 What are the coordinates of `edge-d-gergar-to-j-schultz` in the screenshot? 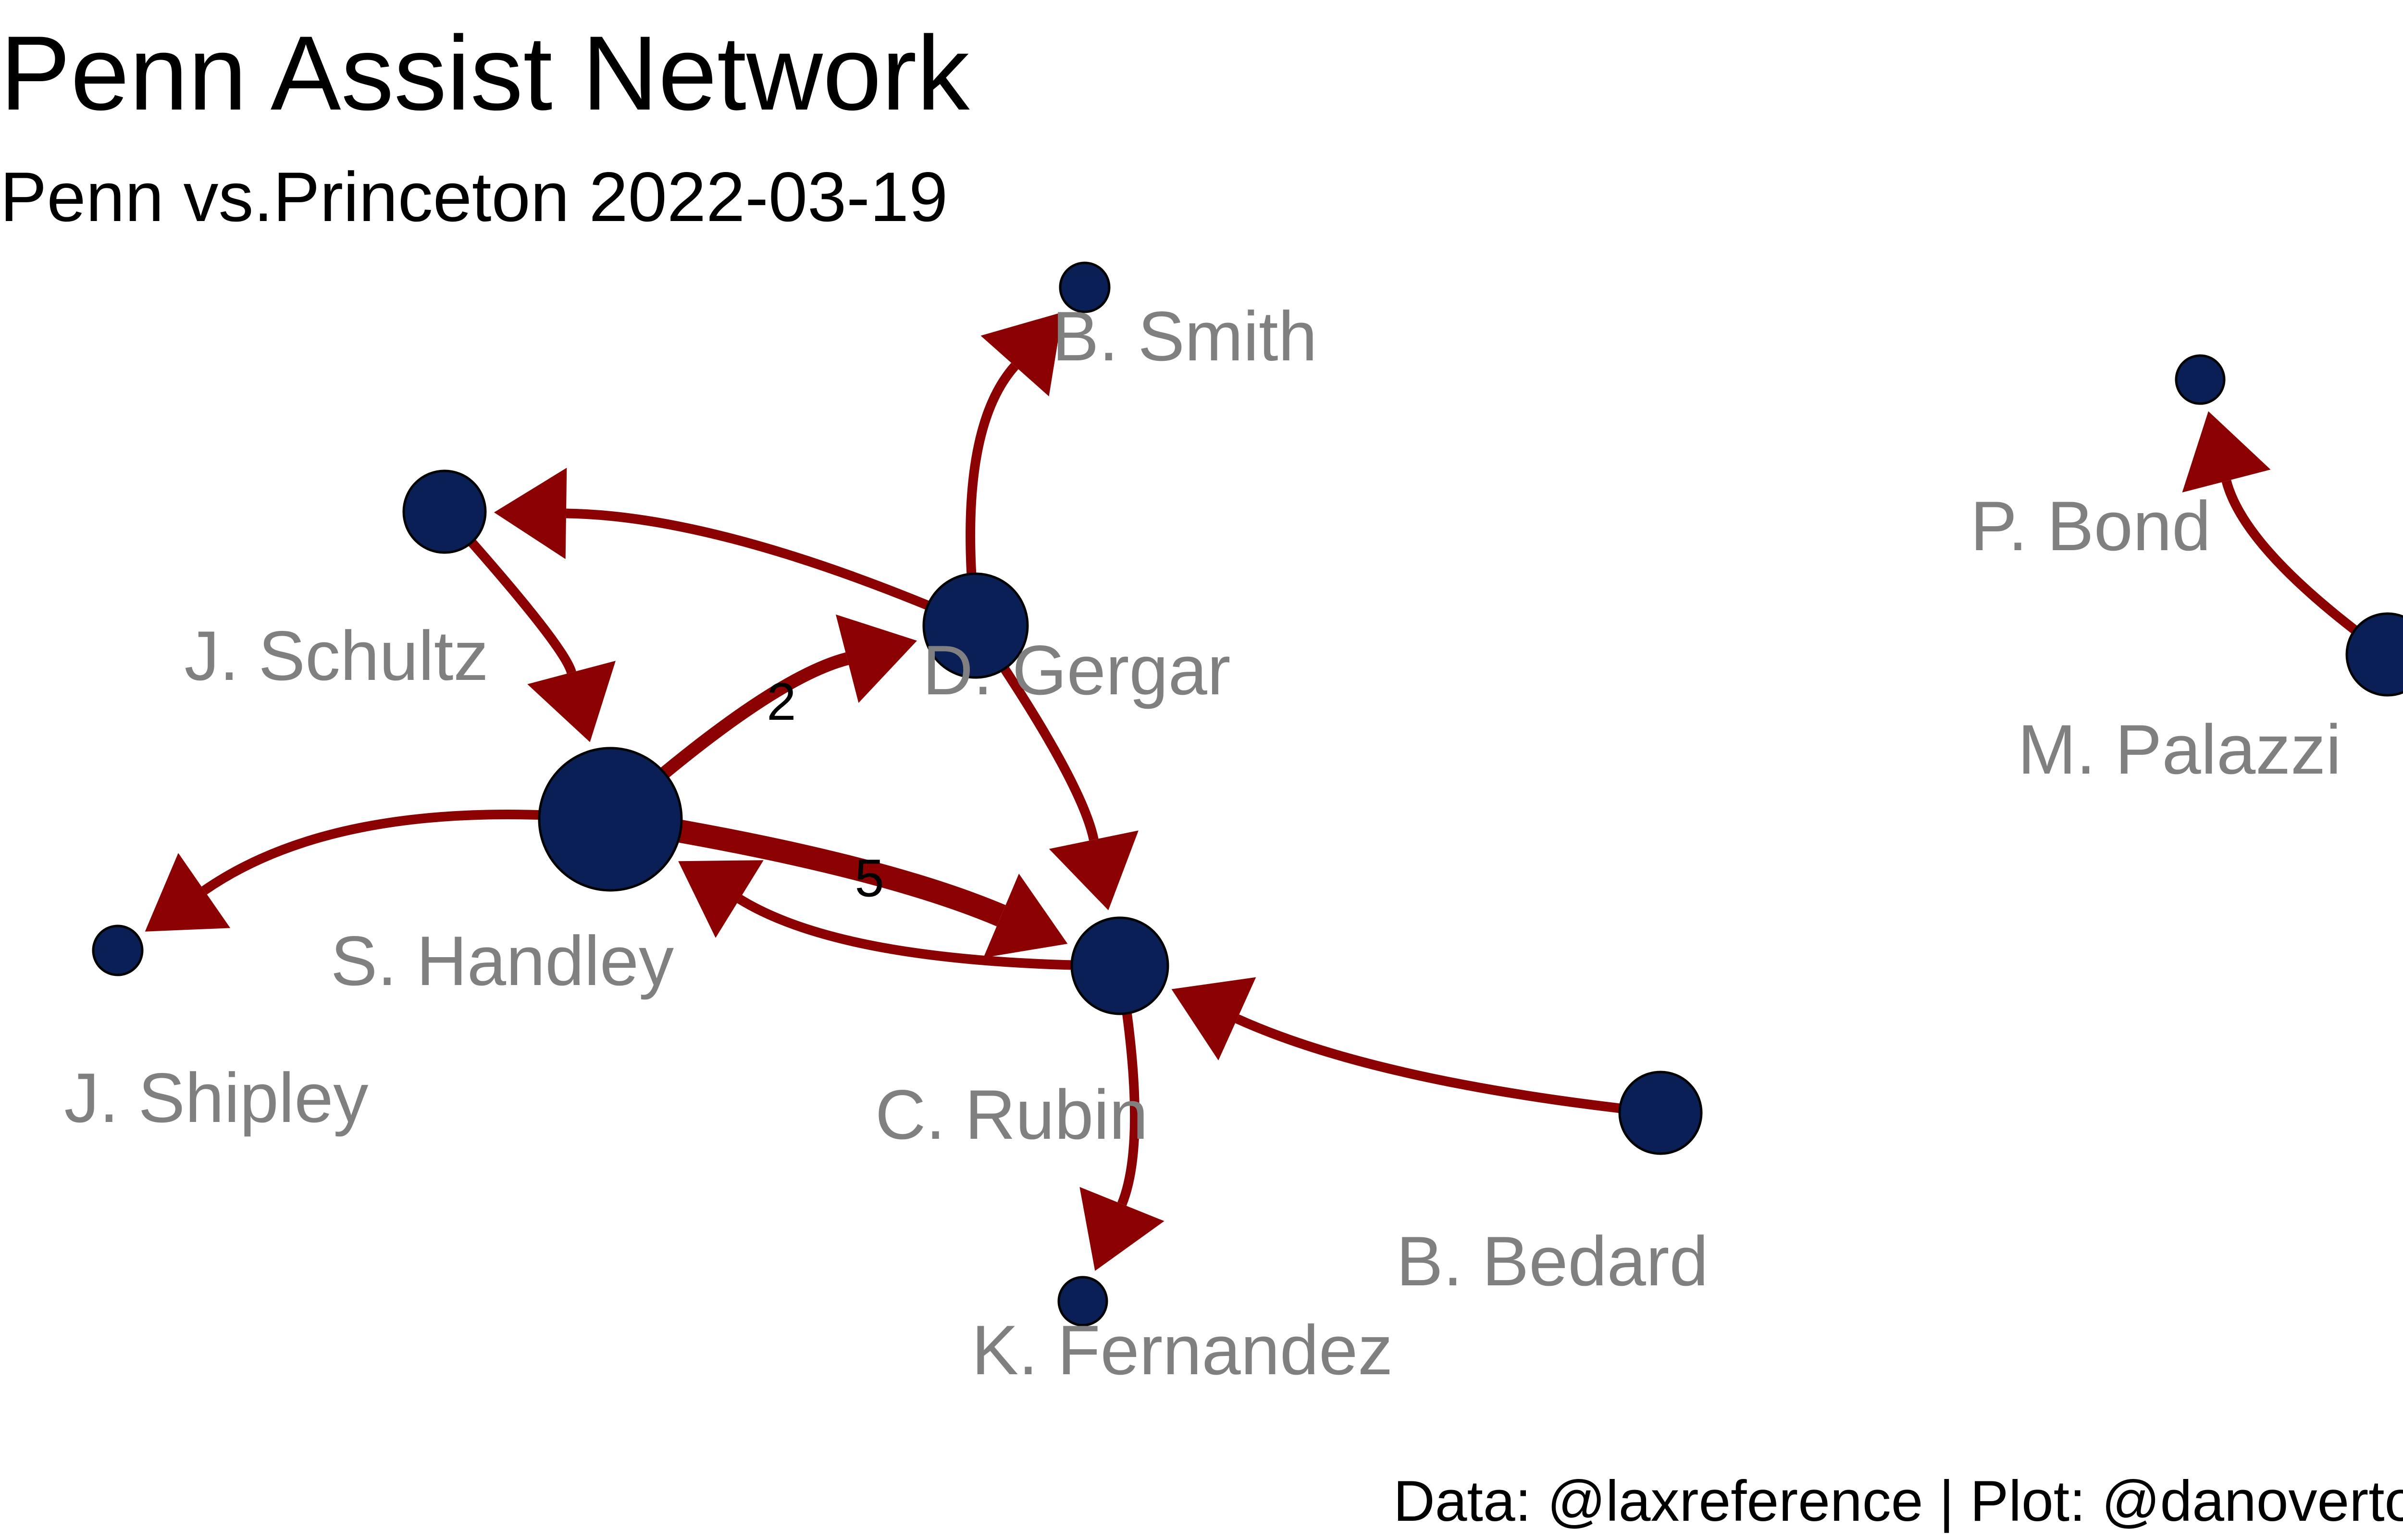 It's located at (769, 568).